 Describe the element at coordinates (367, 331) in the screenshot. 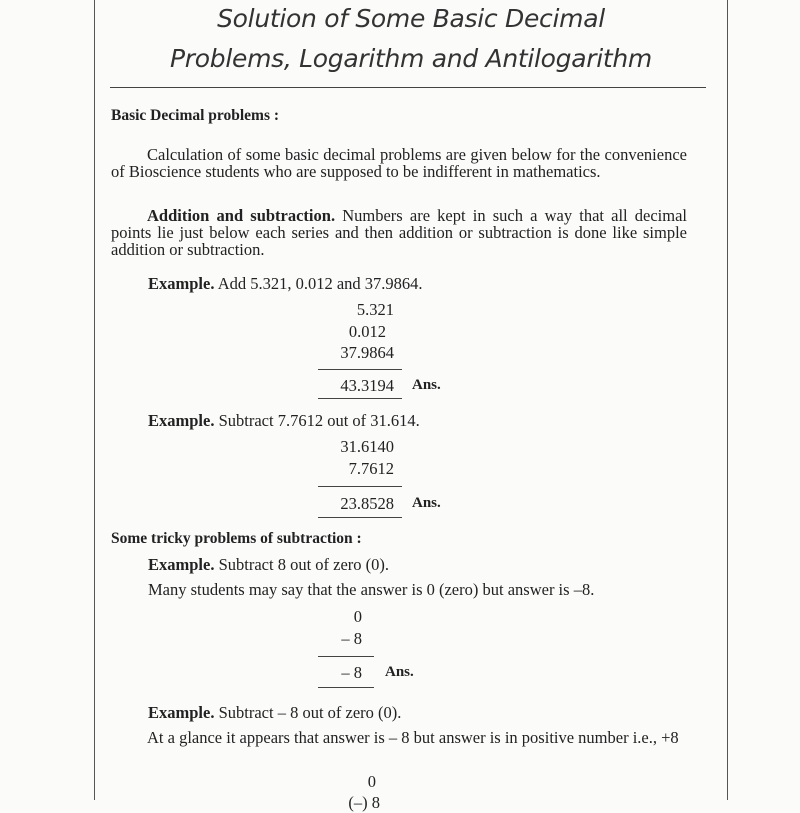

I see `ex1-row: 0.012` at that location.